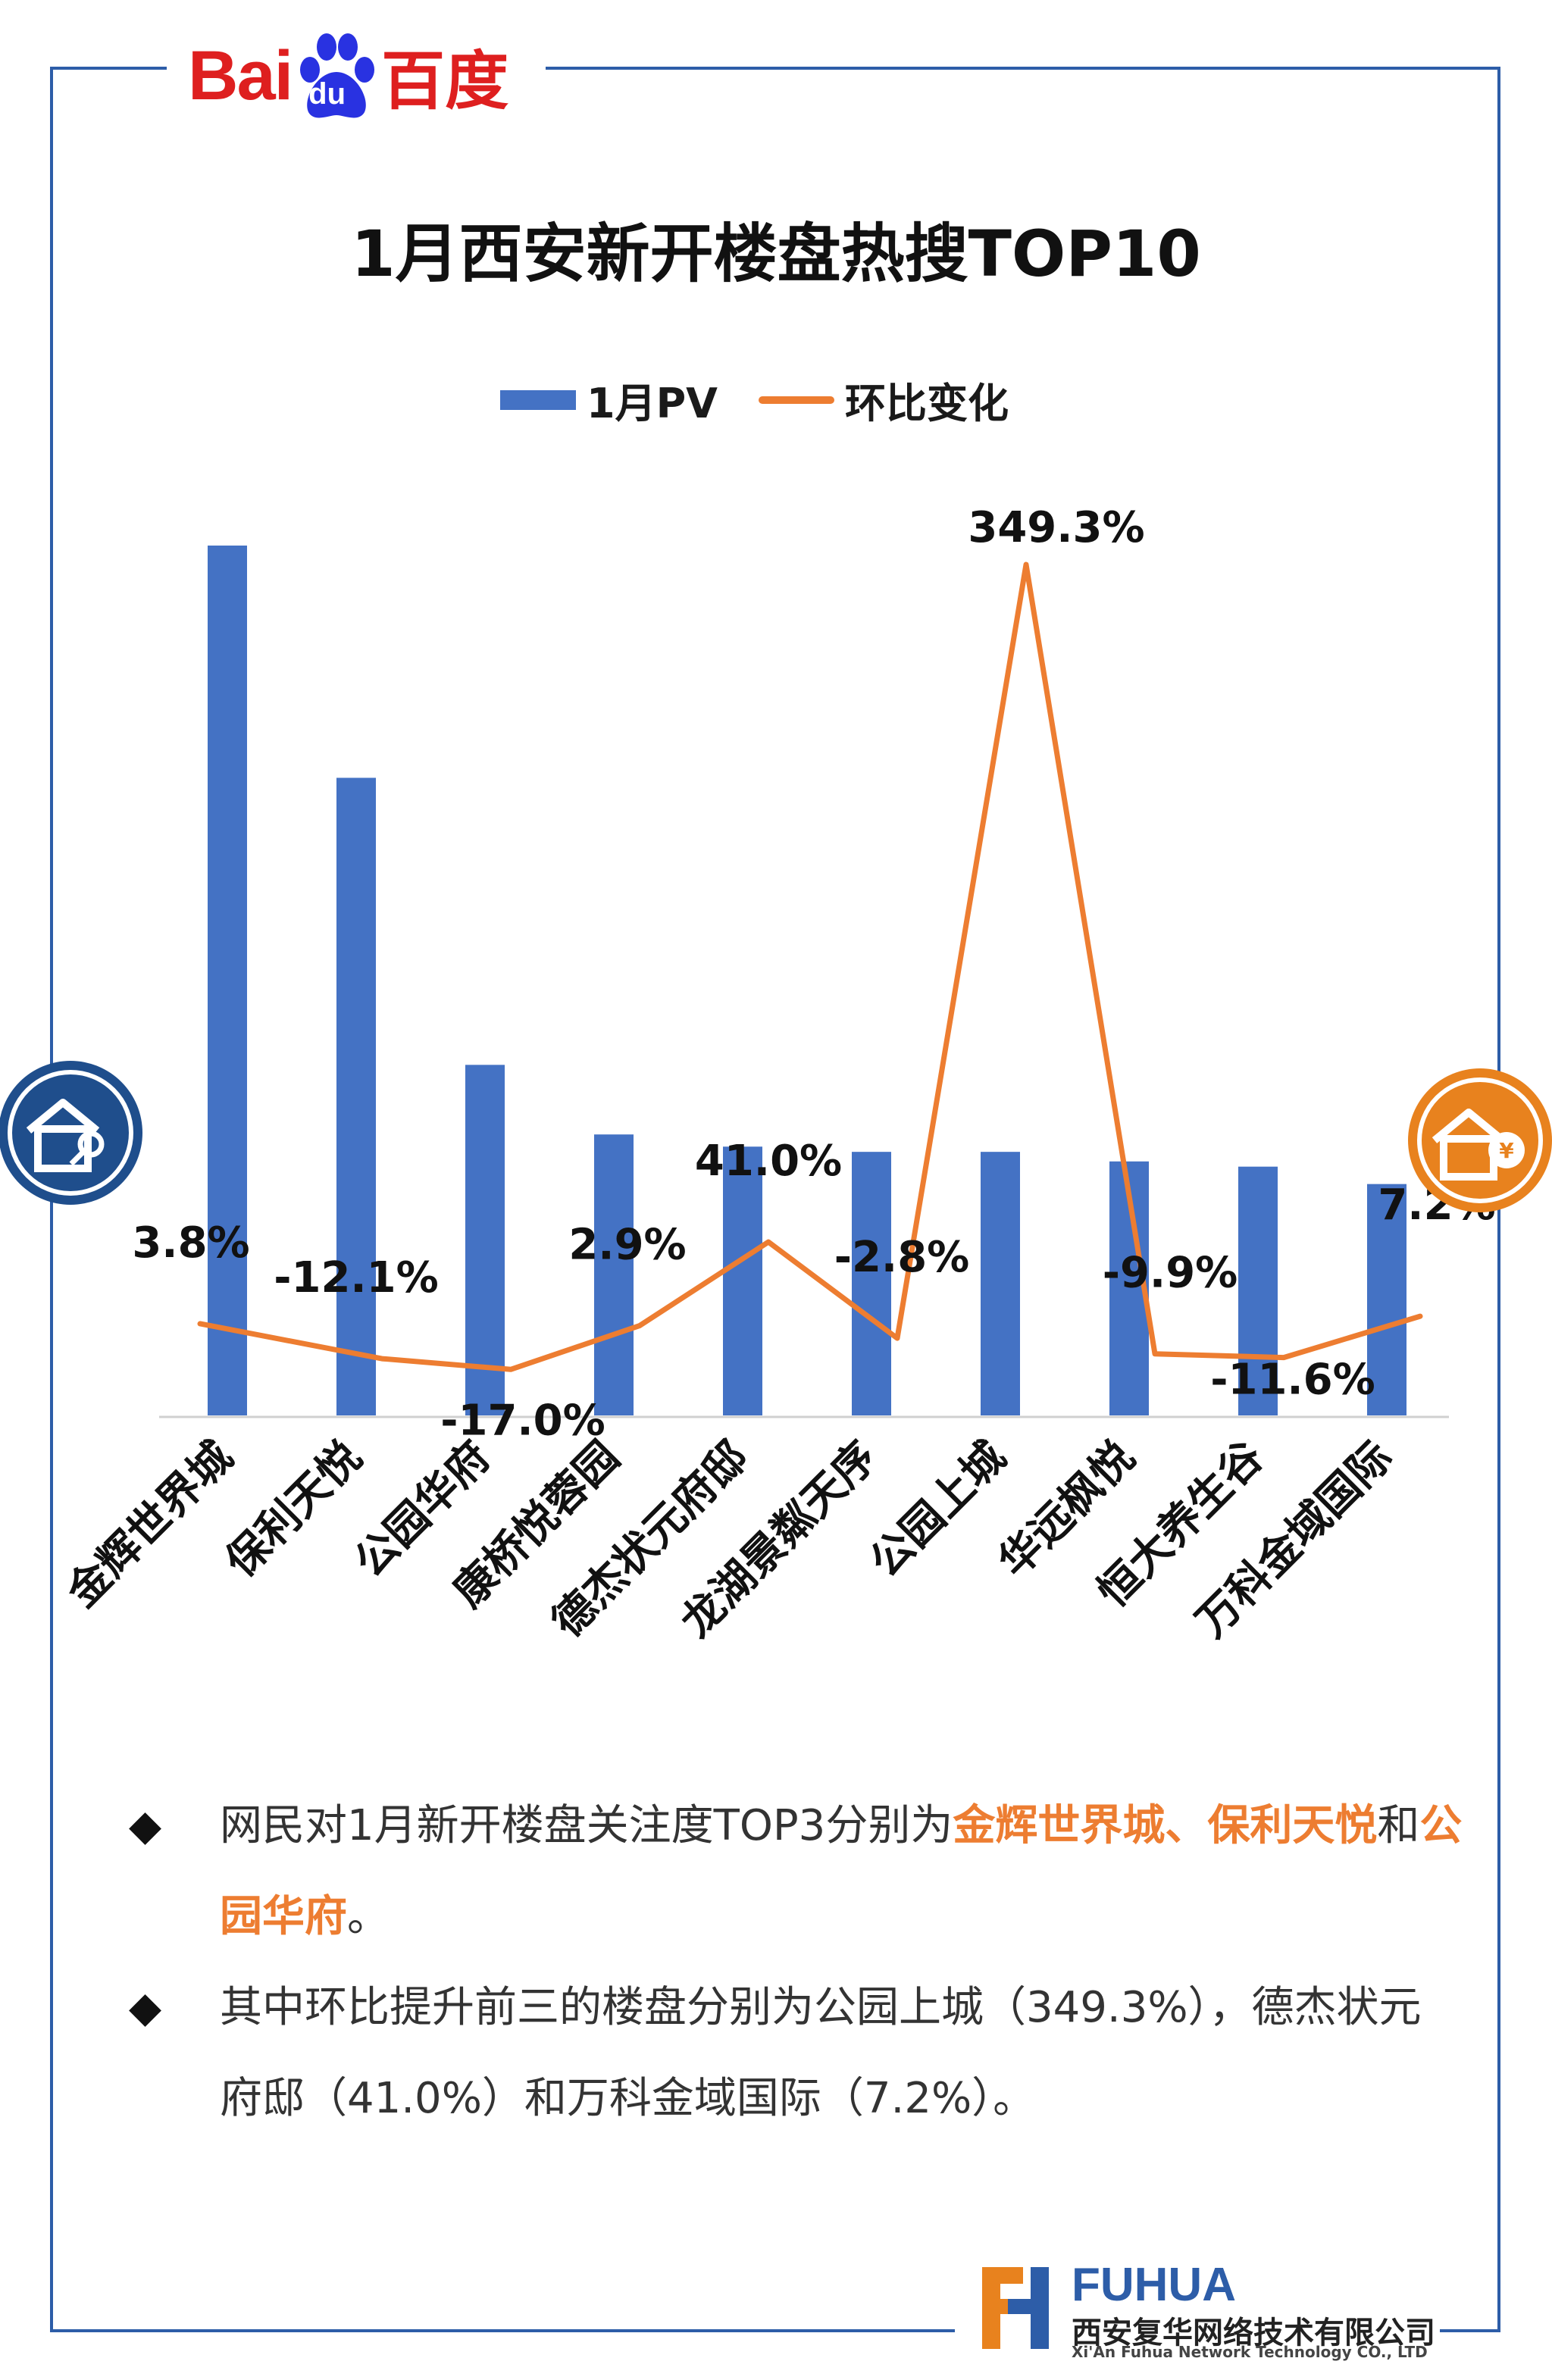 This screenshot has width=1552, height=2380. What do you see at coordinates (368, 1916) in the screenshot?
I see `note-text: 。` at bounding box center [368, 1916].